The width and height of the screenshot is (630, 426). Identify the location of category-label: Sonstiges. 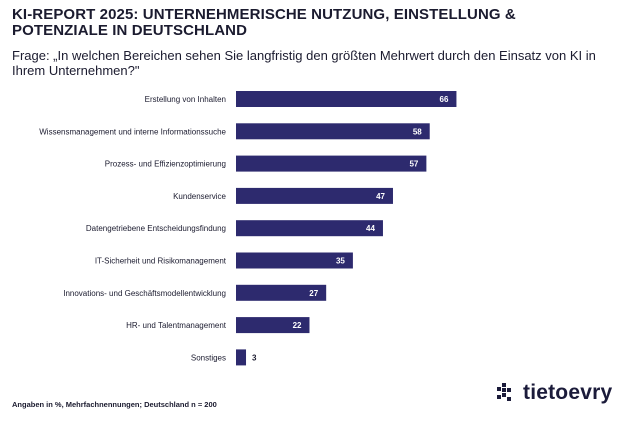
(208, 357).